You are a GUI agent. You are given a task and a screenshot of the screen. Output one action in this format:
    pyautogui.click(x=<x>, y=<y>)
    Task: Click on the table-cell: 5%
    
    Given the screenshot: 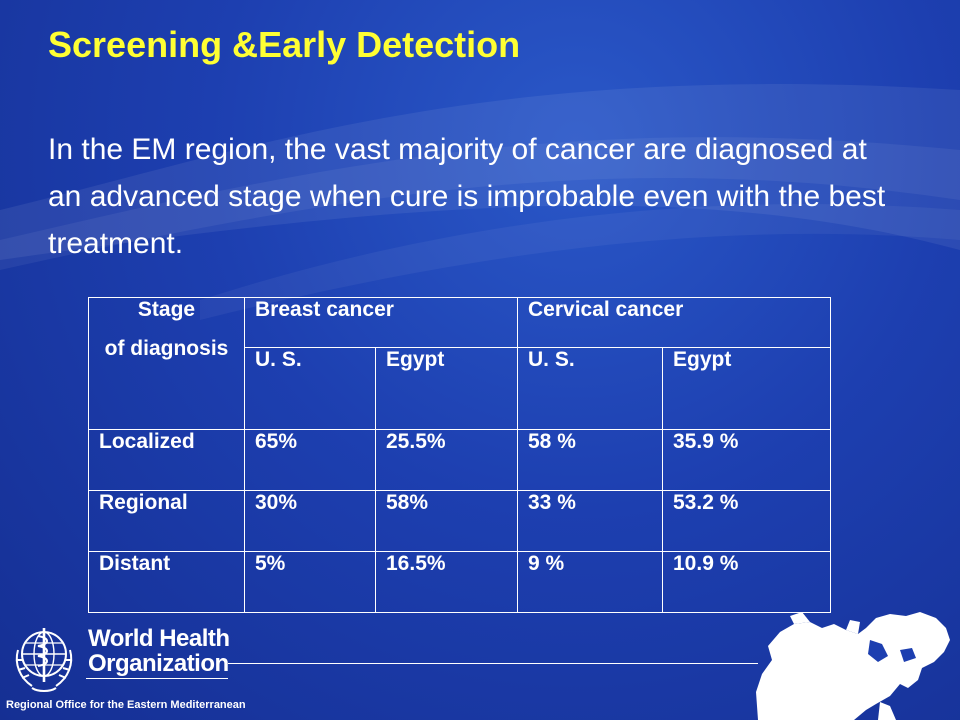 What is the action you would take?
    pyautogui.click(x=310, y=582)
    